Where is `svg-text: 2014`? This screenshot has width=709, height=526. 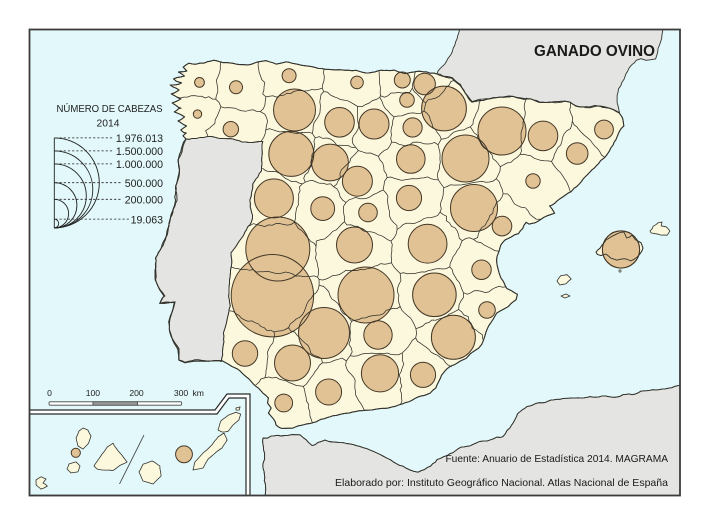
svg-text: 2014 is located at coordinates (108, 124).